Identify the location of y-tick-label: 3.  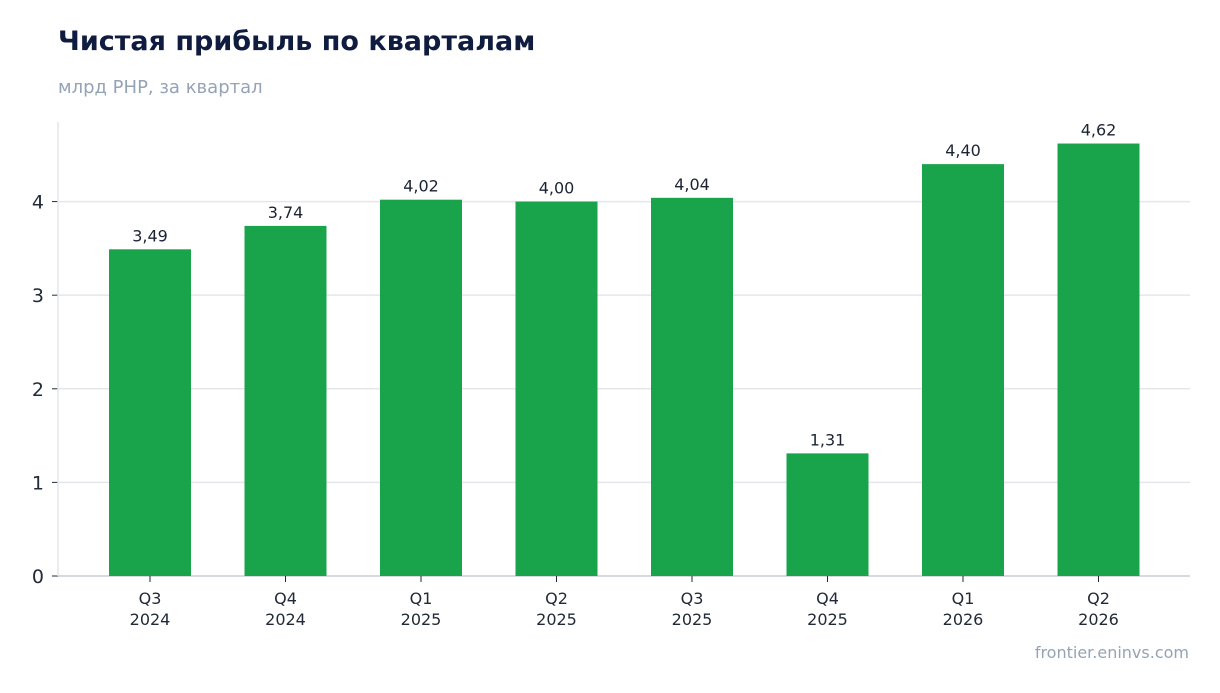
(38, 296).